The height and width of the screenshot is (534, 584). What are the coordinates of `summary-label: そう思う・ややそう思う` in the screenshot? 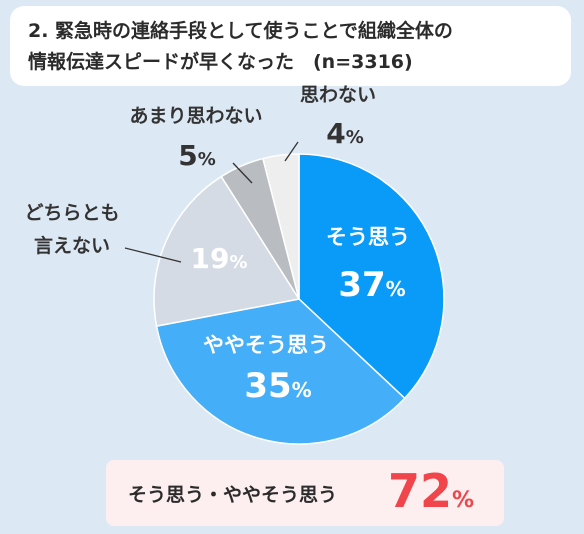 It's located at (233, 495).